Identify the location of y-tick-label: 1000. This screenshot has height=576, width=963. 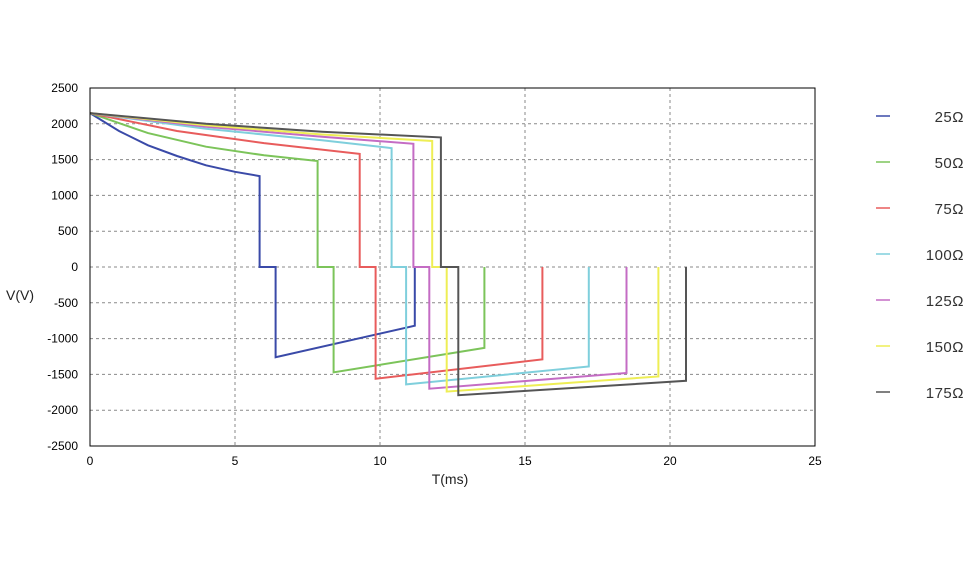
(64, 195).